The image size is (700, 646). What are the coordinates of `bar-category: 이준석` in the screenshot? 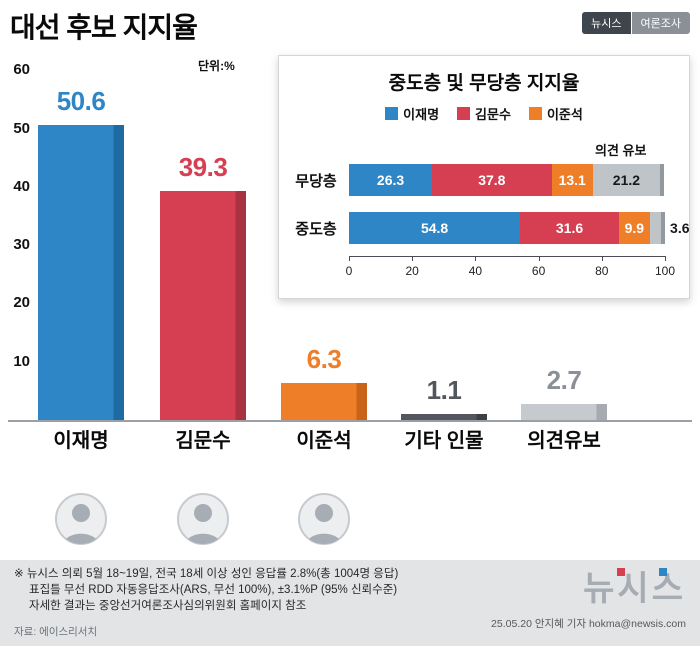 It's located at (324, 441).